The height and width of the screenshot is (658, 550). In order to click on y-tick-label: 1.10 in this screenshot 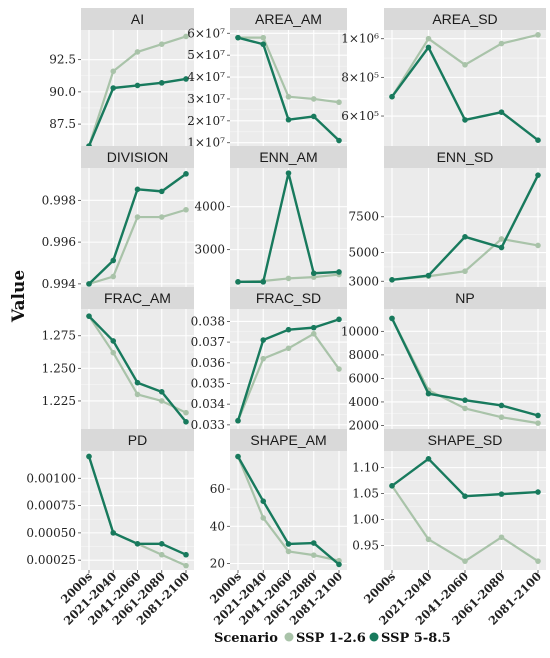, I will do `click(365, 468)`.